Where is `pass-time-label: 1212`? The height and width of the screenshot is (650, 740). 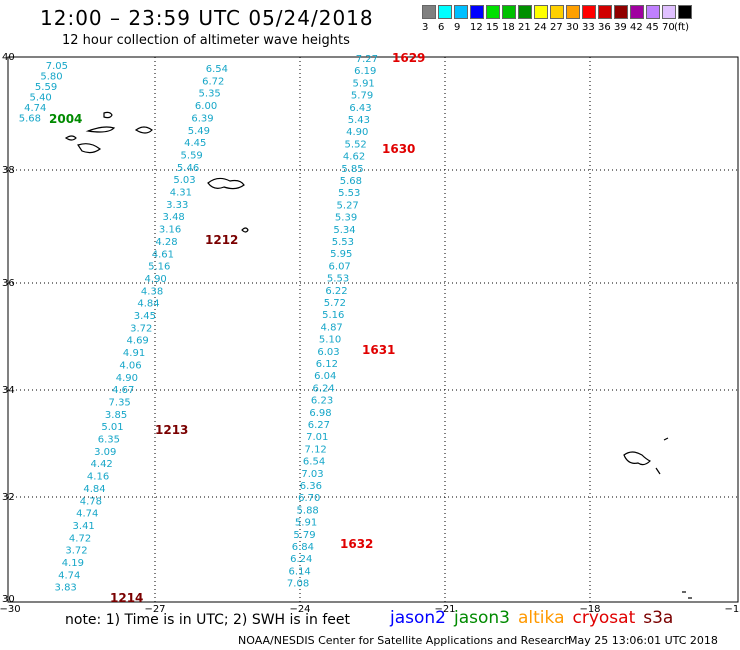
pass-time-label: 1212 is located at coordinates (221, 240).